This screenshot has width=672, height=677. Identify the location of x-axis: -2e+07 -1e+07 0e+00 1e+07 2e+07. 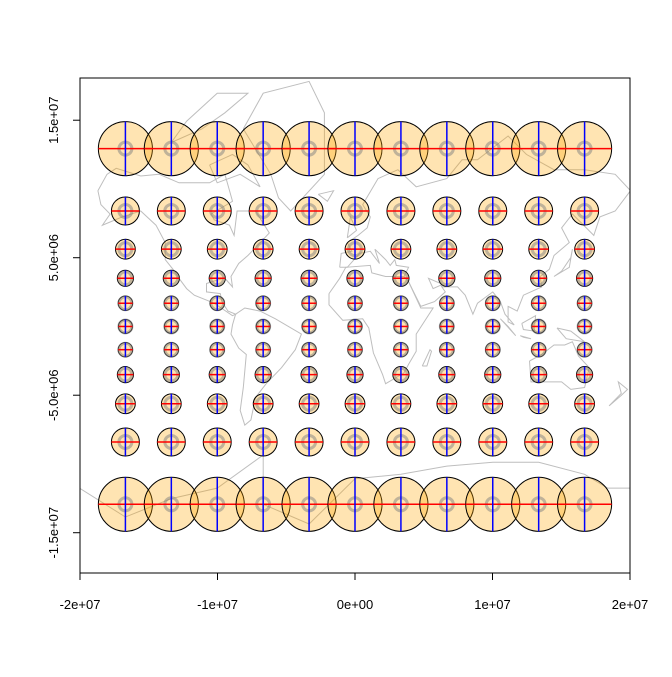
(354, 592).